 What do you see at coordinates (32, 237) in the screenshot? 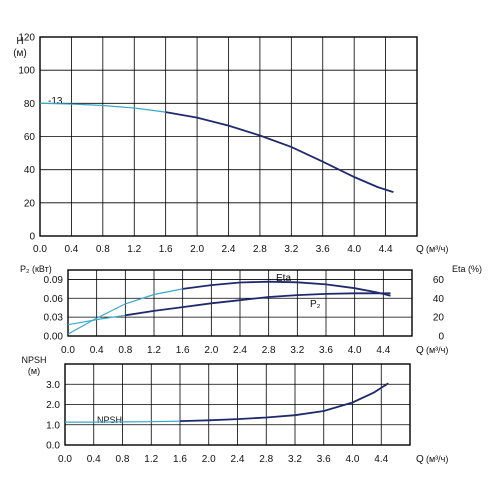
I see `y-tick-label: 0` at bounding box center [32, 237].